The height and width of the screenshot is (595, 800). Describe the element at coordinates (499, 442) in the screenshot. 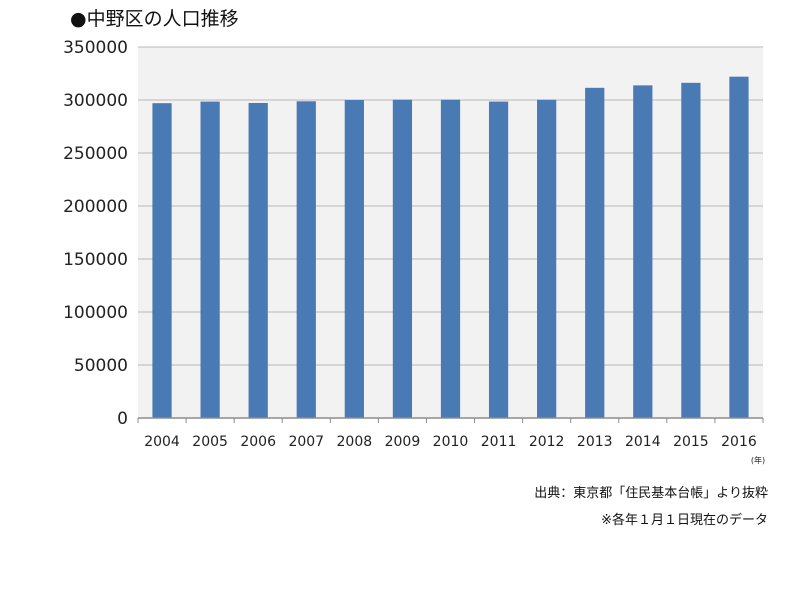

I see `x-tick-label: 2011` at that location.